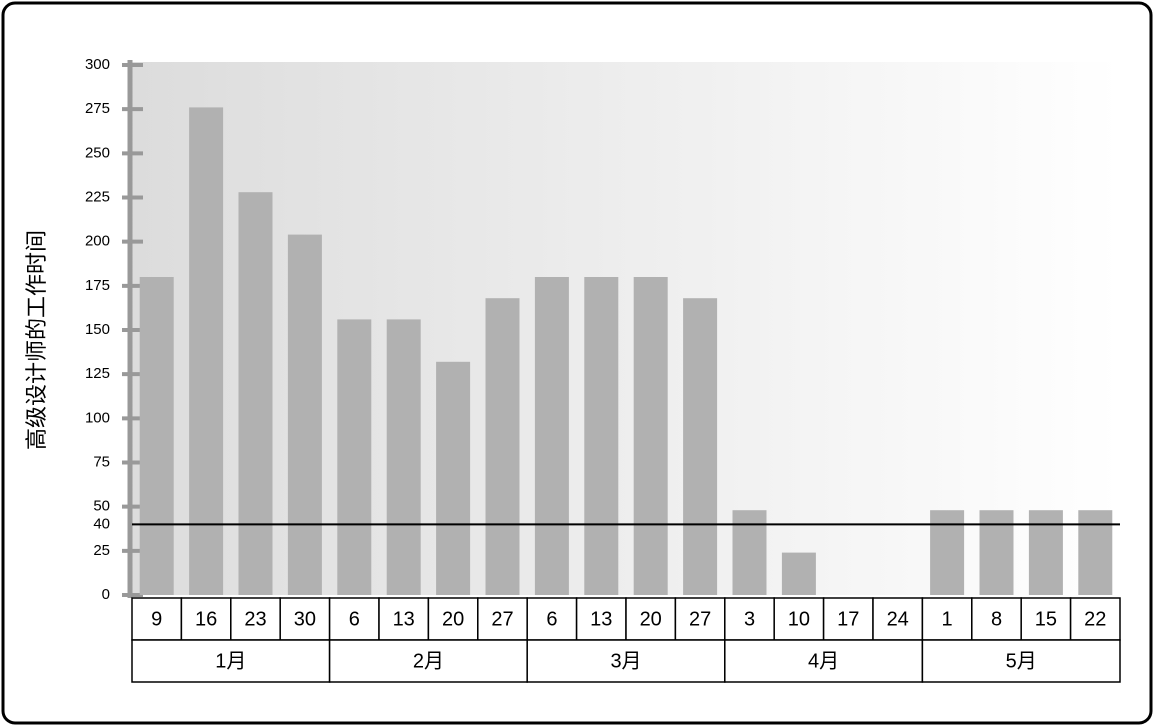  Describe the element at coordinates (101, 550) in the screenshot. I see `y-tick-label: 25` at that location.